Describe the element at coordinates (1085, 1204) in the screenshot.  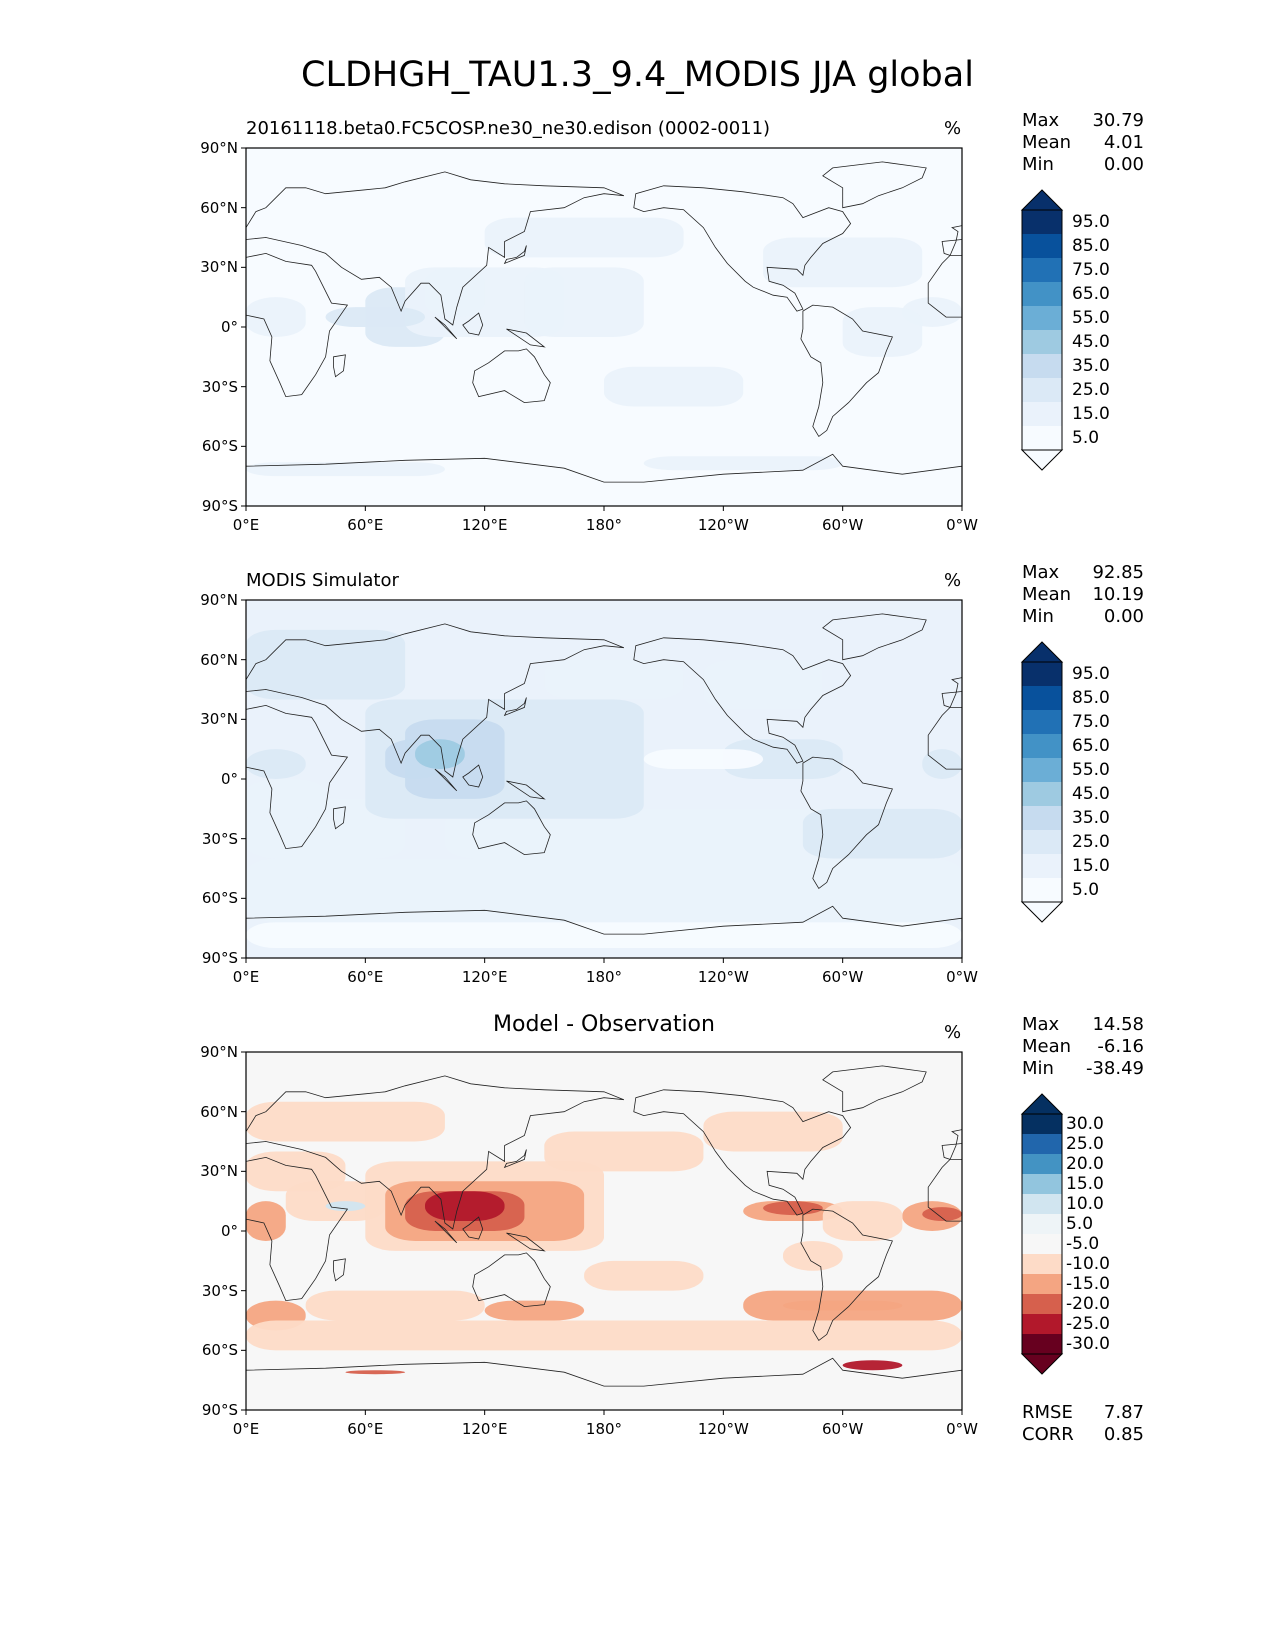
I see `colorbar-label: 10.0` at that location.